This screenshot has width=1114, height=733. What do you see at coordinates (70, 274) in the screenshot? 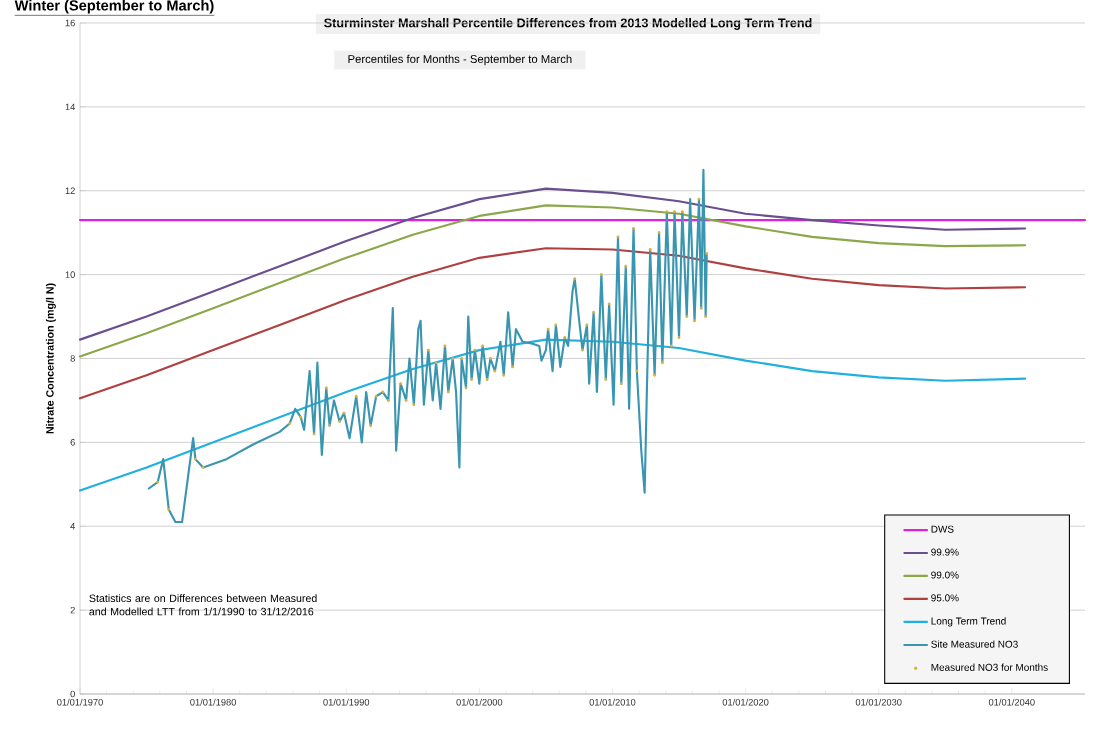
I see `y-tick-label: 10` at bounding box center [70, 274].